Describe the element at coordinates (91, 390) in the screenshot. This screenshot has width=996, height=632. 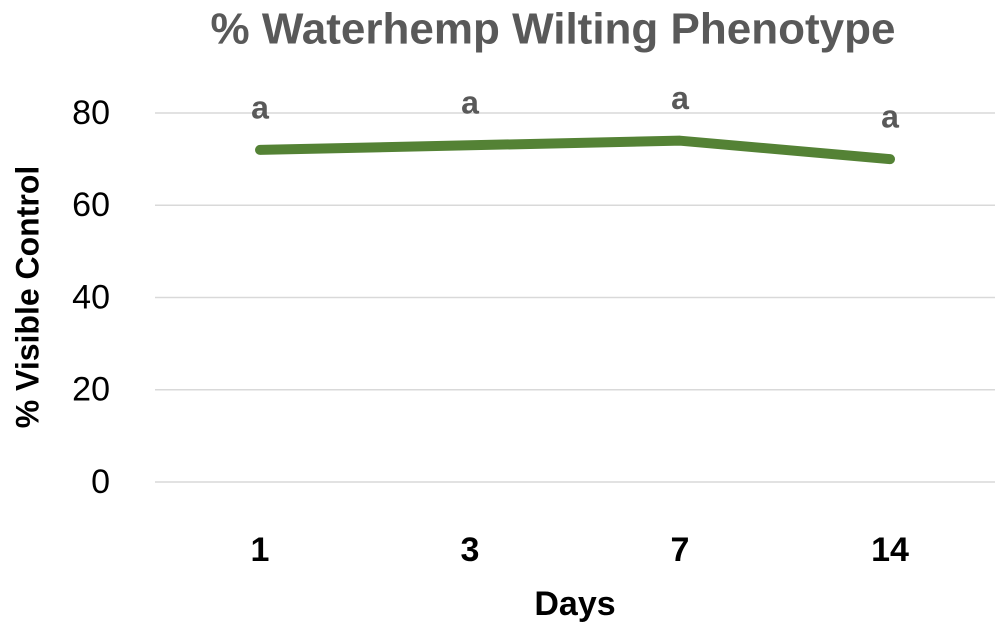
I see `y-tick-label: 20` at that location.